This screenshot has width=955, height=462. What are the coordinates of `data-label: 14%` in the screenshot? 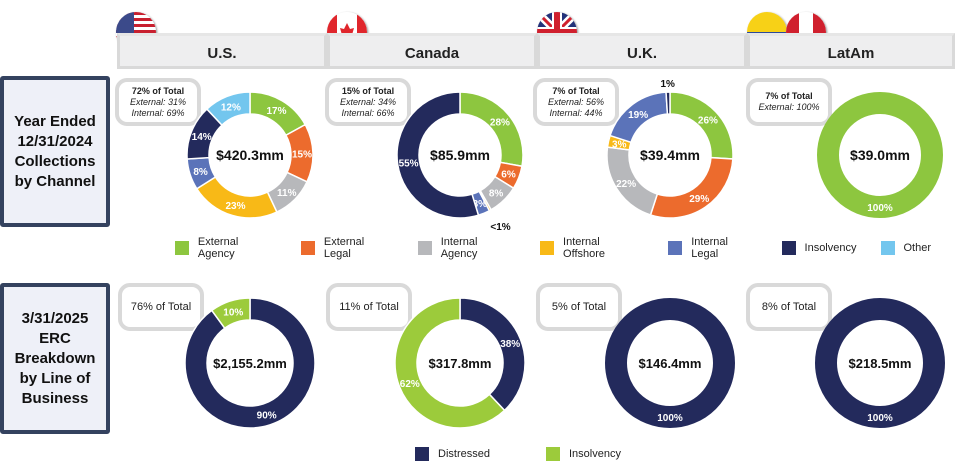 It's located at (202, 137).